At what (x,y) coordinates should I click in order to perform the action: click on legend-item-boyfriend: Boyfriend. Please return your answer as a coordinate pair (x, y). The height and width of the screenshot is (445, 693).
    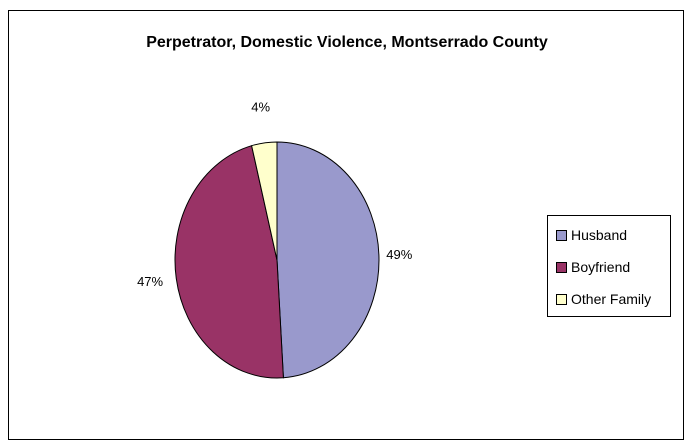
    Looking at the image, I should click on (593, 267).